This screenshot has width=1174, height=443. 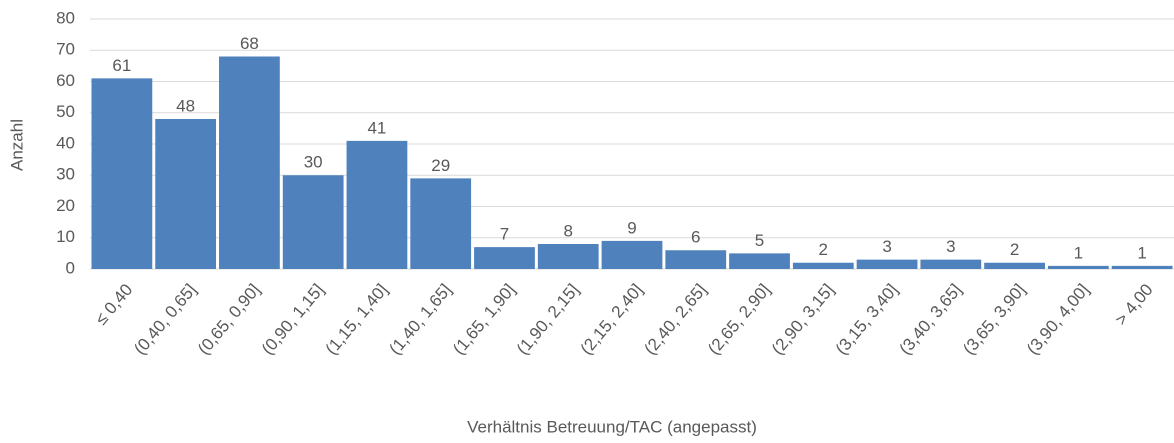 I want to click on data-label: 48, so click(x=185, y=105).